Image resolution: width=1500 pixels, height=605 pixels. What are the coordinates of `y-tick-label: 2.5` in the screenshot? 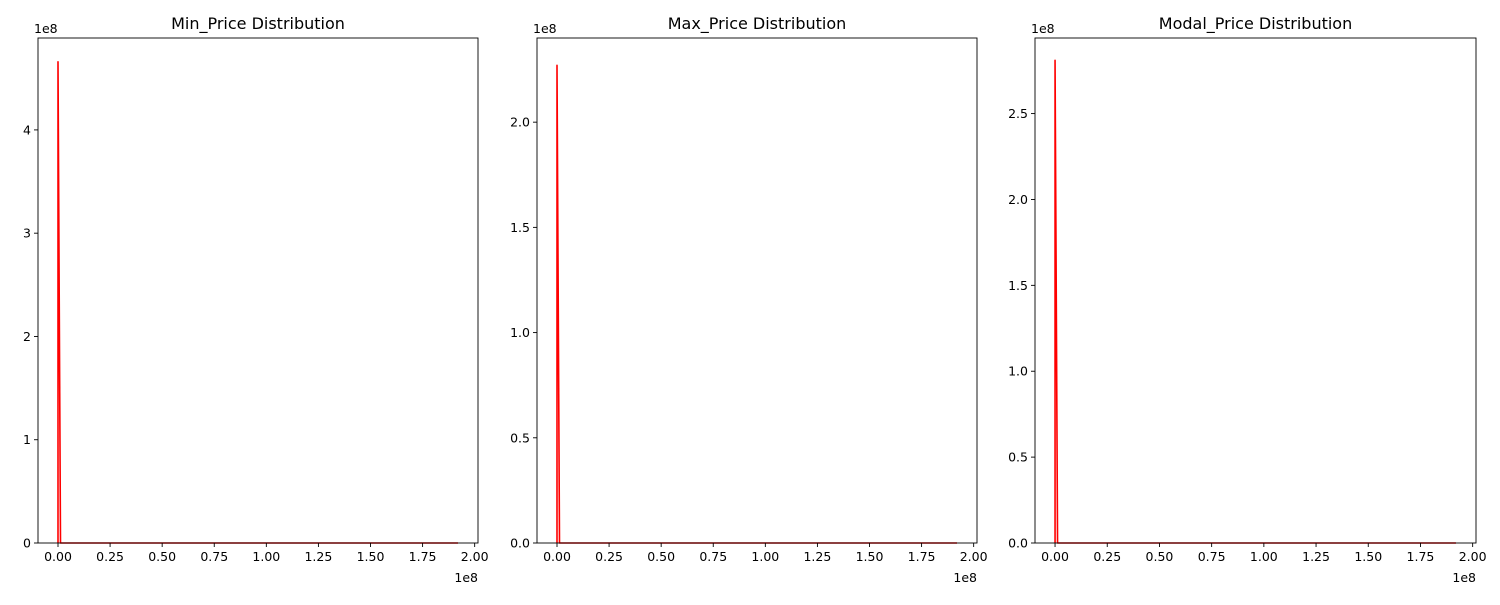 It's located at (1018, 113).